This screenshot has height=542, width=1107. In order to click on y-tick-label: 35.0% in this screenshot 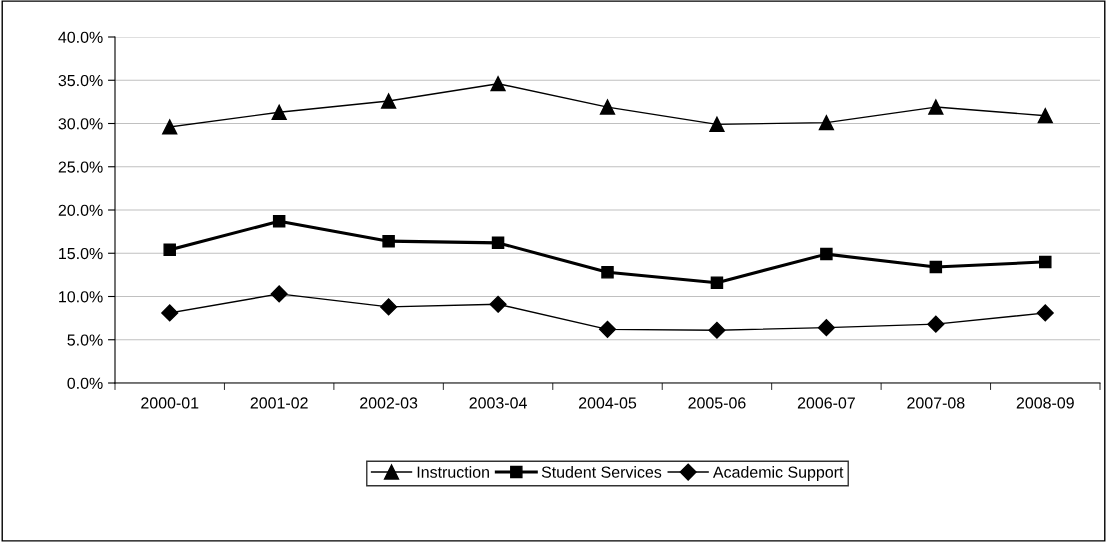, I will do `click(80, 80)`.